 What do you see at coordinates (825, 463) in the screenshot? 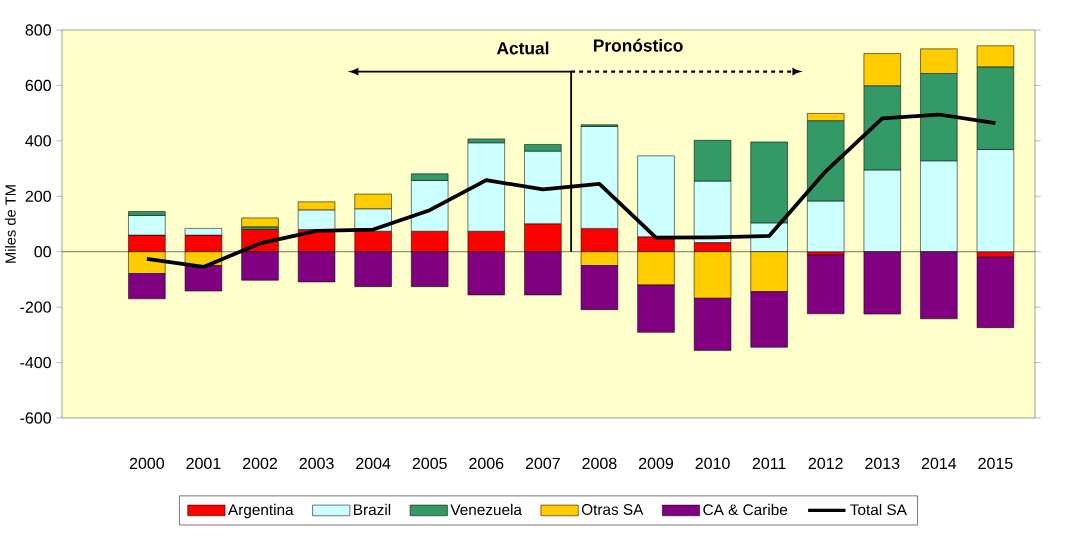
I see `x-tick-label: 2012` at bounding box center [825, 463].